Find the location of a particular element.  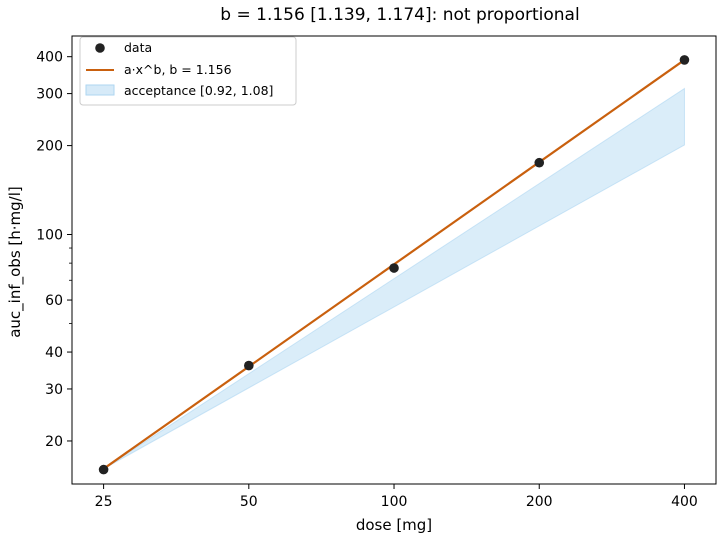

y-tick-label: 30 is located at coordinates (54, 390).